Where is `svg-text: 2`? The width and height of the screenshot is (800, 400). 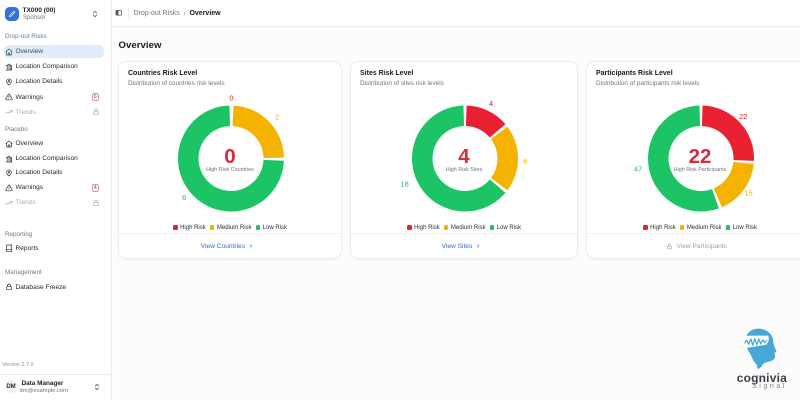 svg-text: 2 is located at coordinates (277, 117).